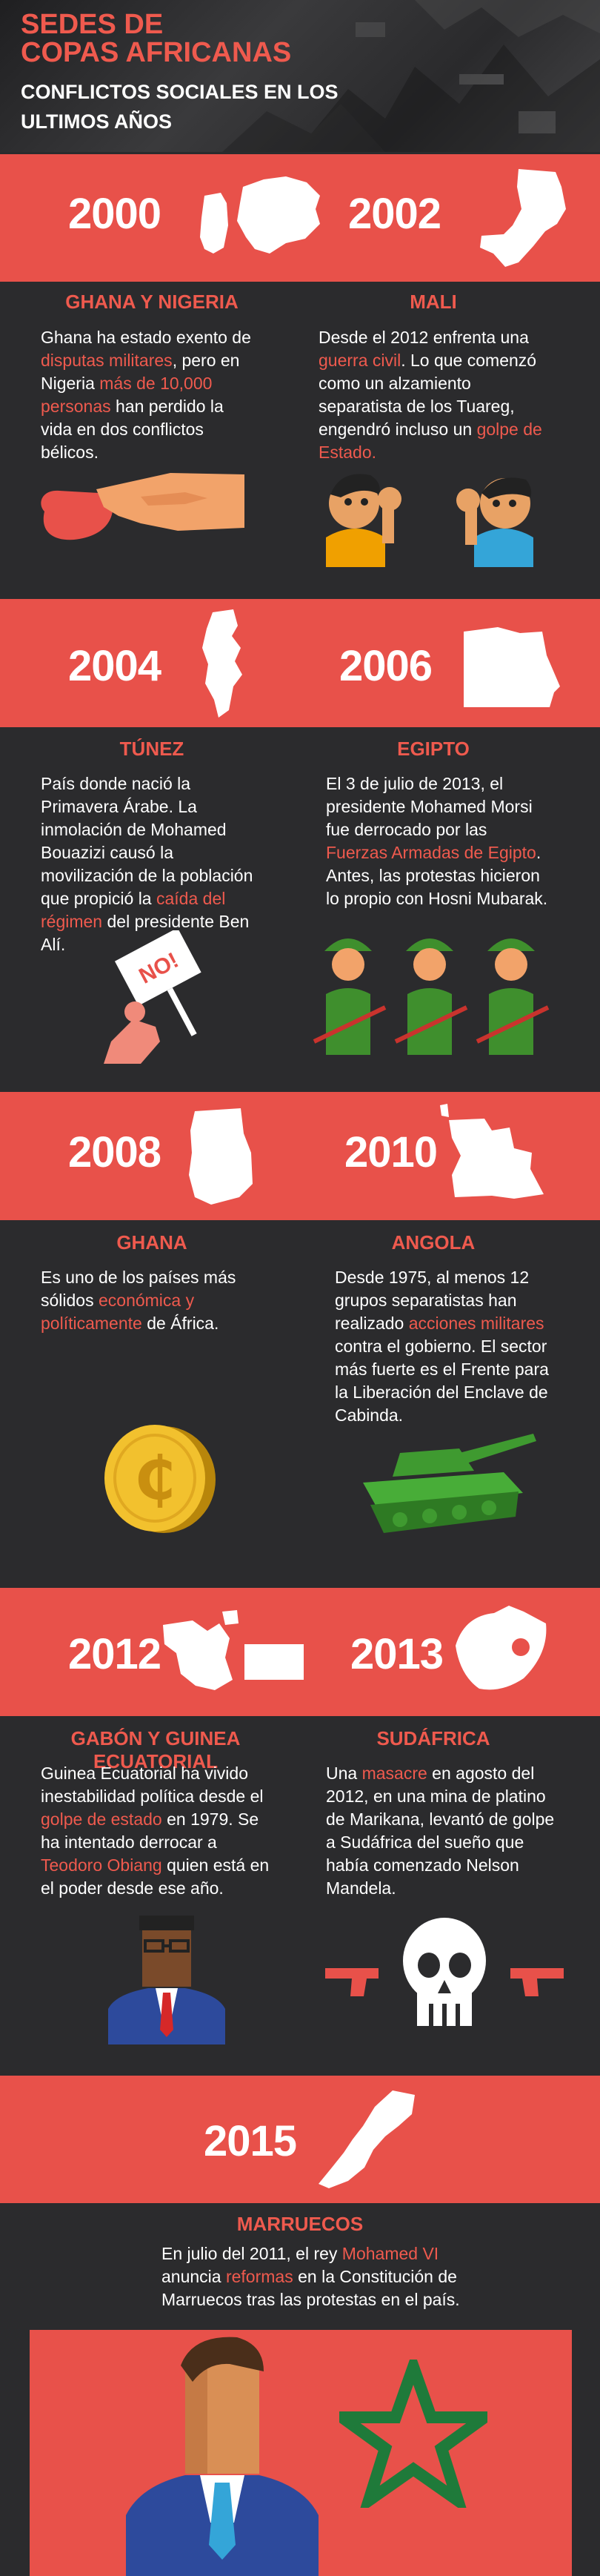 Image resolution: width=600 pixels, height=2576 pixels. I want to click on skull-guns-icon, so click(444, 1972).